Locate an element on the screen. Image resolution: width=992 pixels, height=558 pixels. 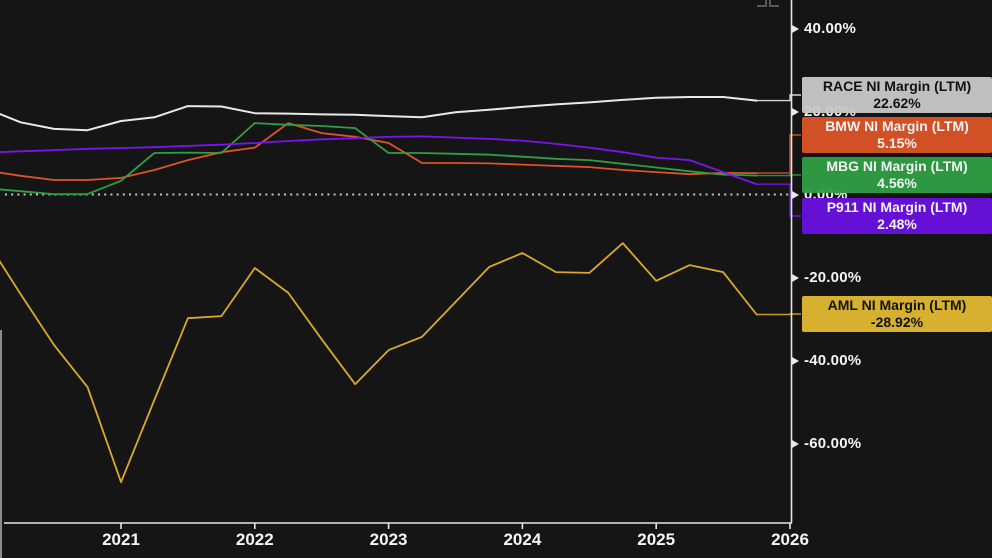
expand-icon is located at coordinates (768, 4).